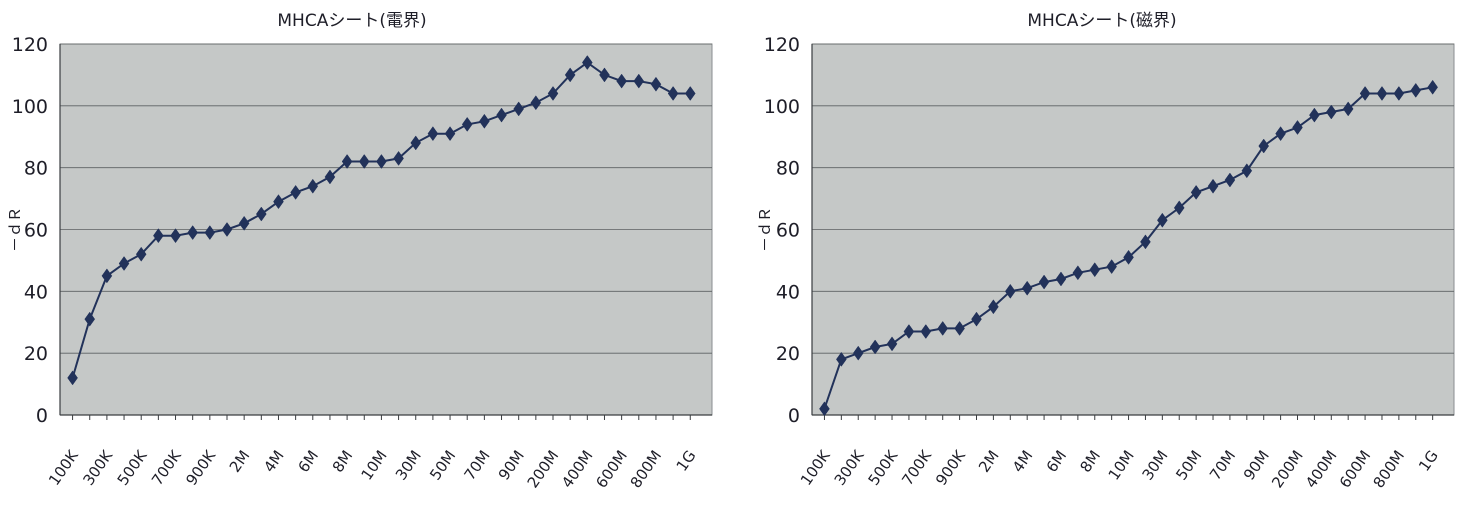  I want to click on x-tick-label: 100K, so click(815, 467).